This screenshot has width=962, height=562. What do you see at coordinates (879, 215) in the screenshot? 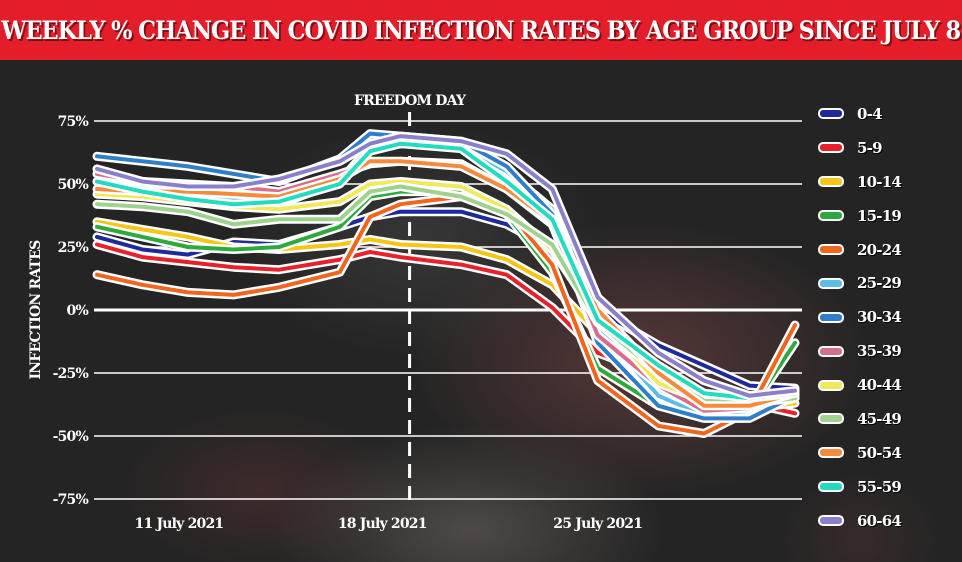
I see `legend-label: 15-19` at bounding box center [879, 215].